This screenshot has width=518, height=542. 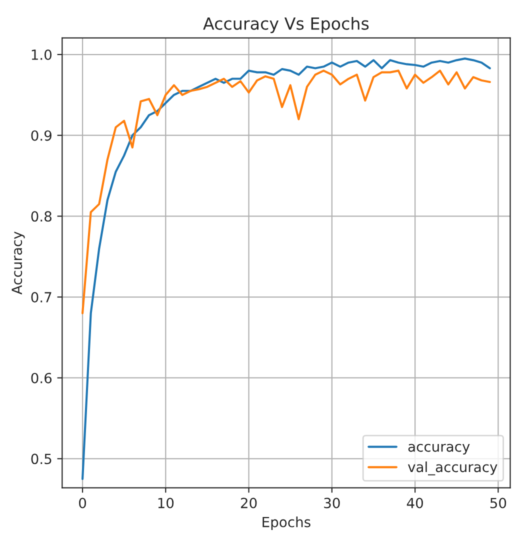 I want to click on y-tick-label: 1.0, so click(x=42, y=54).